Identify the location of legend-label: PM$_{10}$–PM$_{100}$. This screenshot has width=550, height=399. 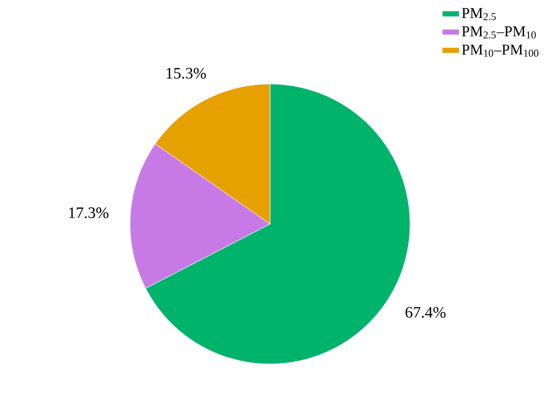
(500, 50).